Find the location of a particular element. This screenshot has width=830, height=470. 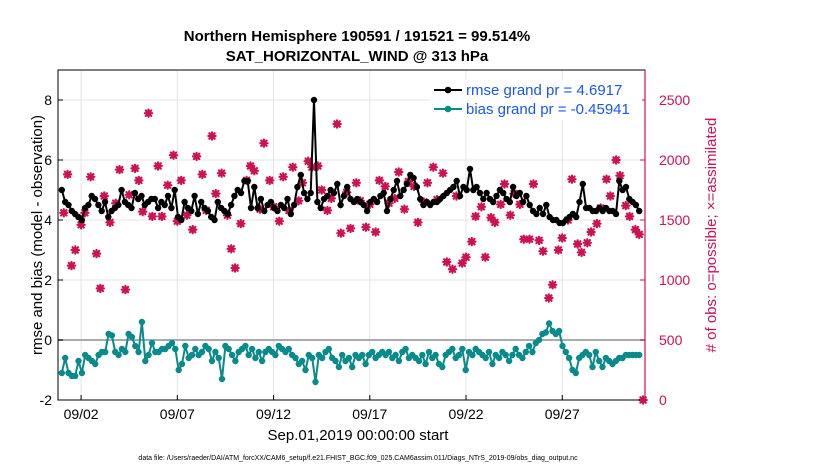

x-axis-label: Sep.01,2019 00:00:00 start is located at coordinates (359, 435).